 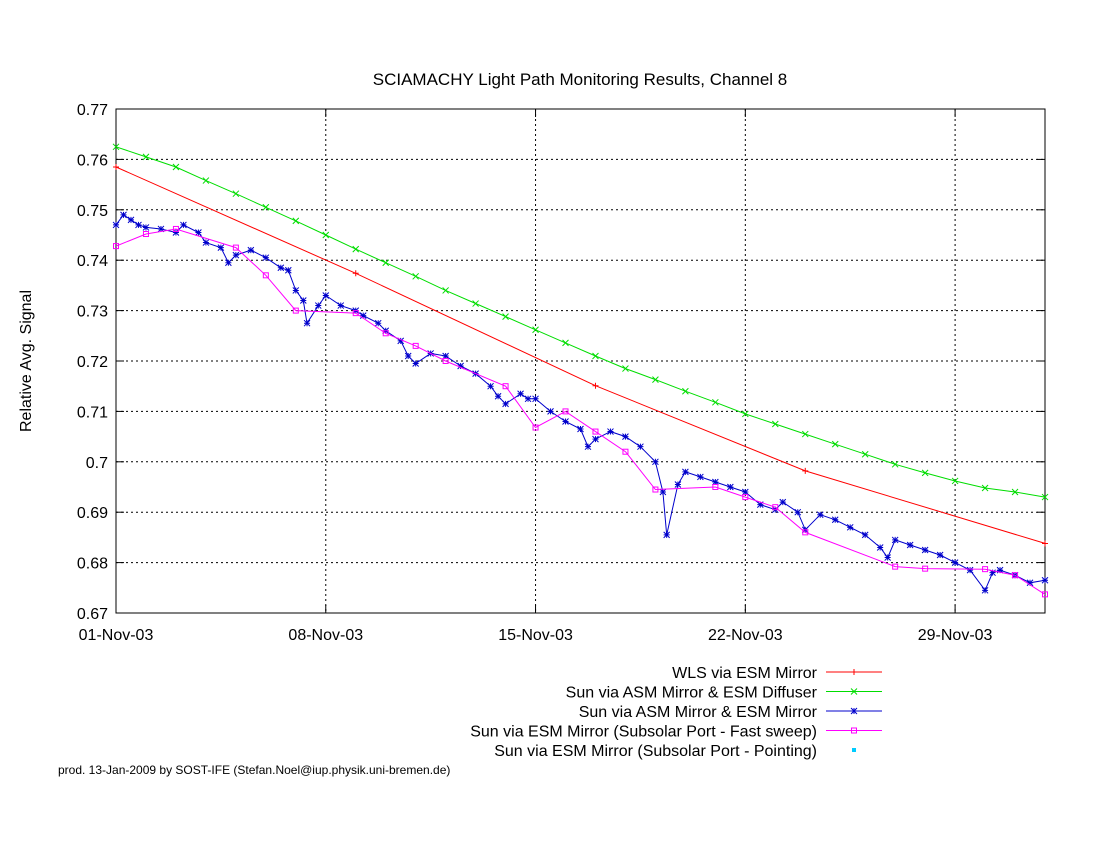 I want to click on y-tick-label: 0.69, so click(x=92, y=513).